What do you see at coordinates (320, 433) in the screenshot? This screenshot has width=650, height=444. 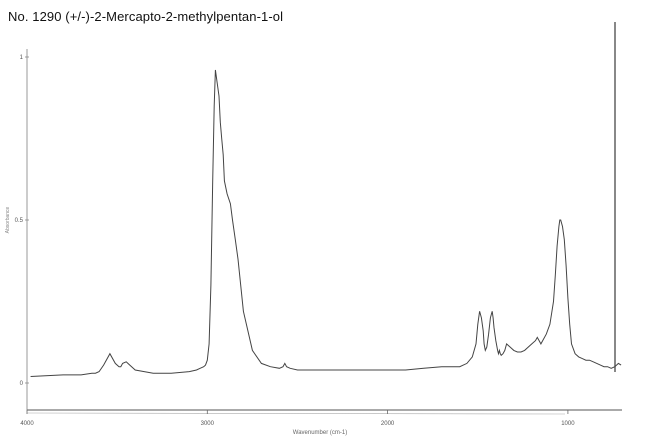 I see `x-axis-label: Wavenumber (cm-1)` at bounding box center [320, 433].